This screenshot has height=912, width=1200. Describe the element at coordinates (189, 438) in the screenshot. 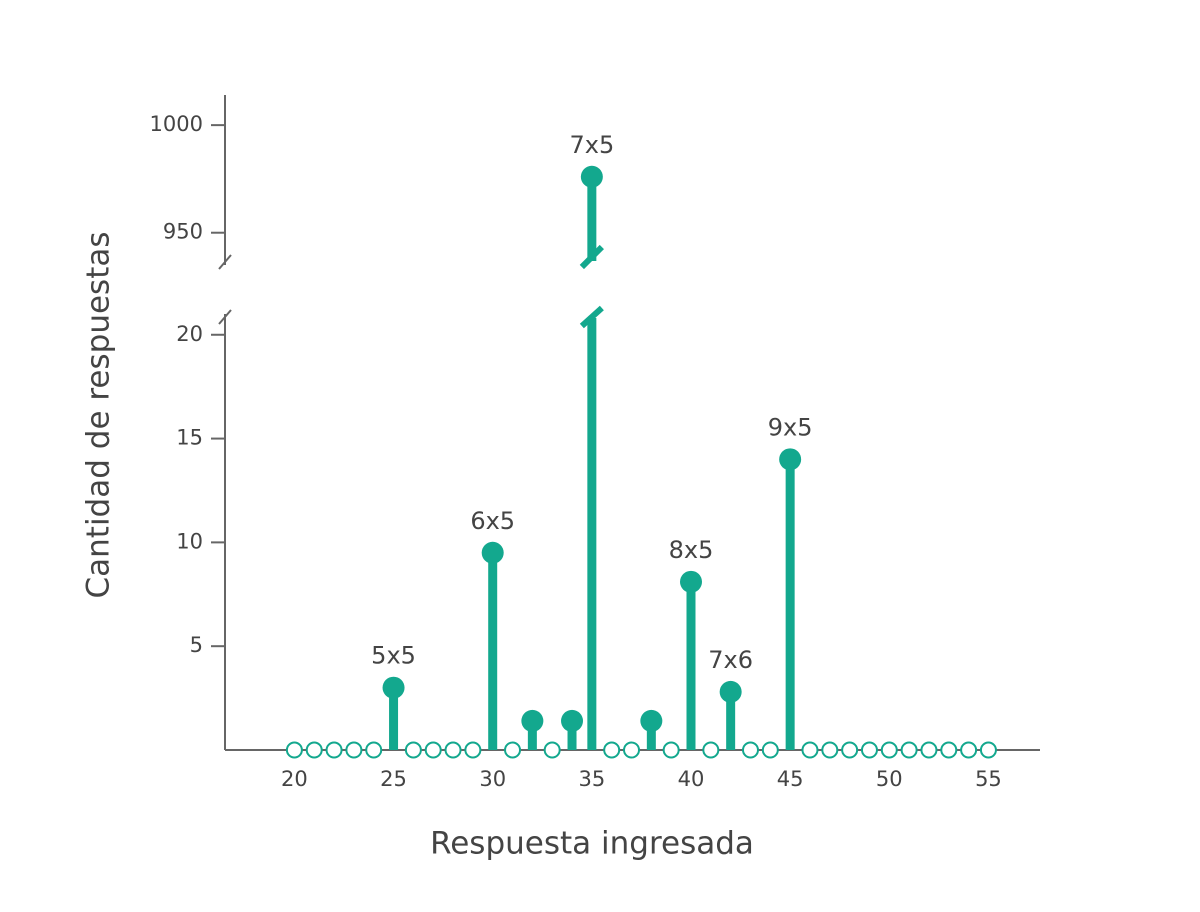

I see `y-tick-label: 15` at that location.